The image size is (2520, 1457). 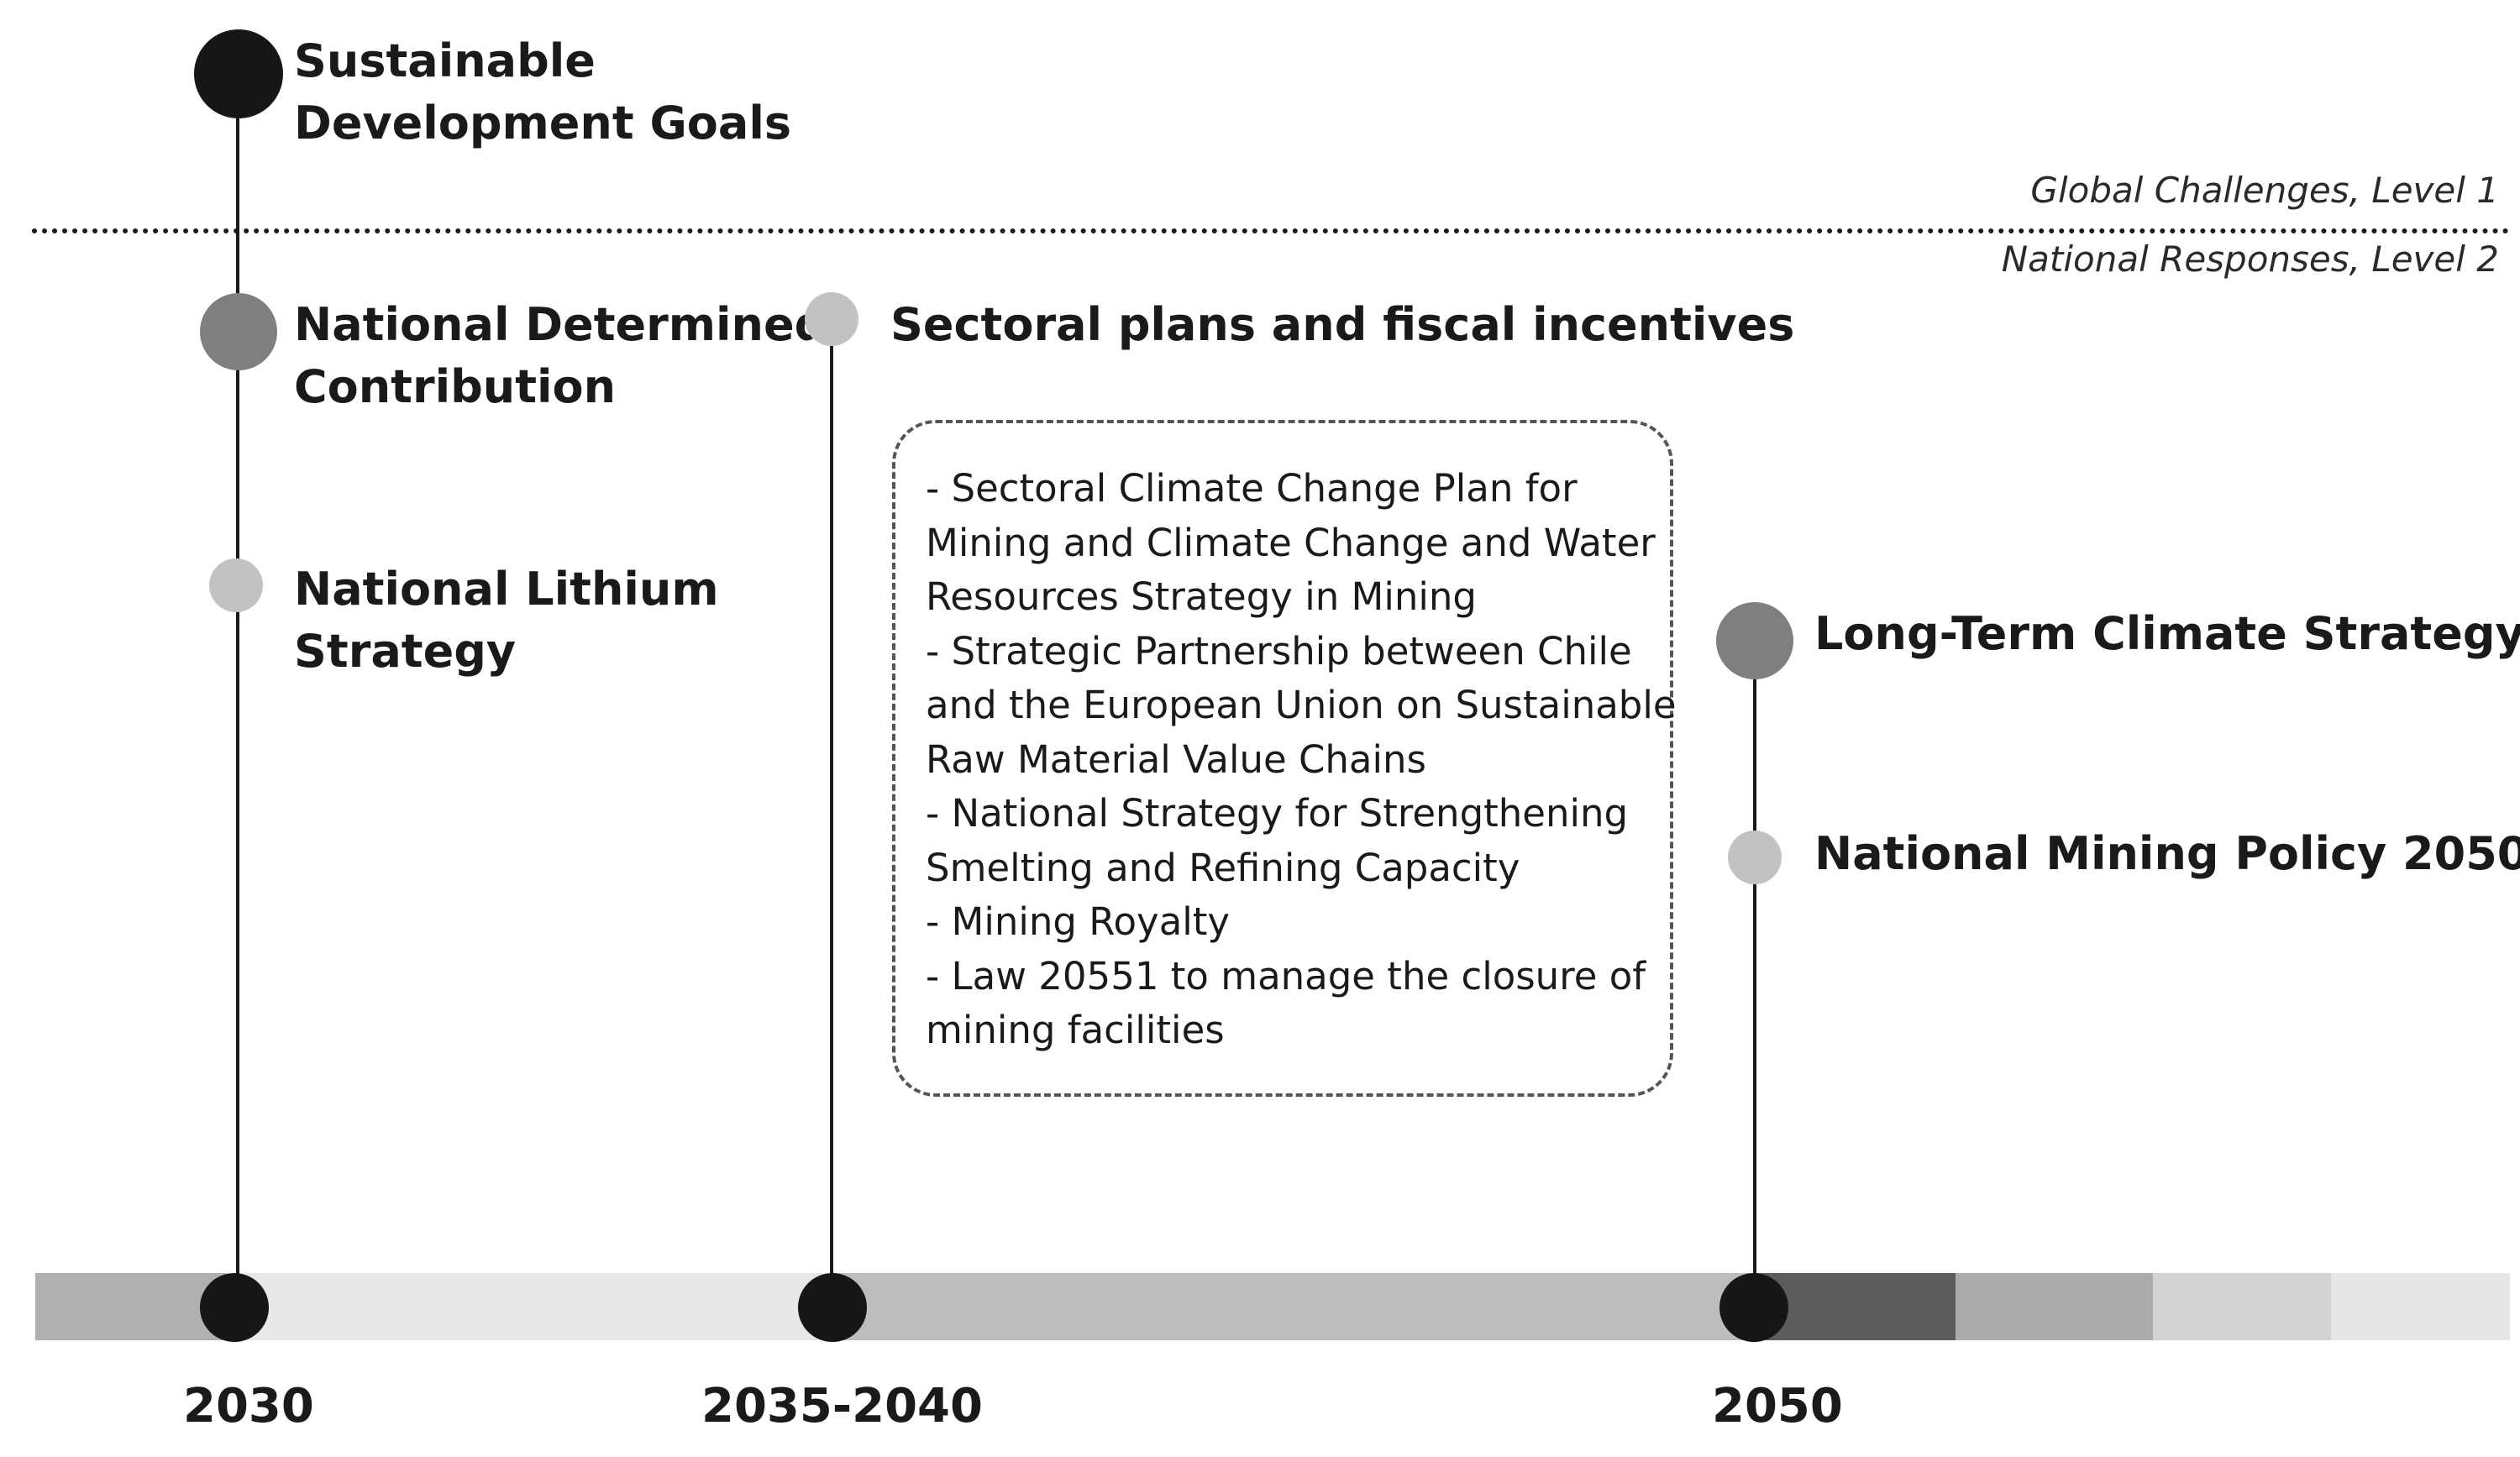 I want to click on timeline-connector-2030, so click(x=237, y=691).